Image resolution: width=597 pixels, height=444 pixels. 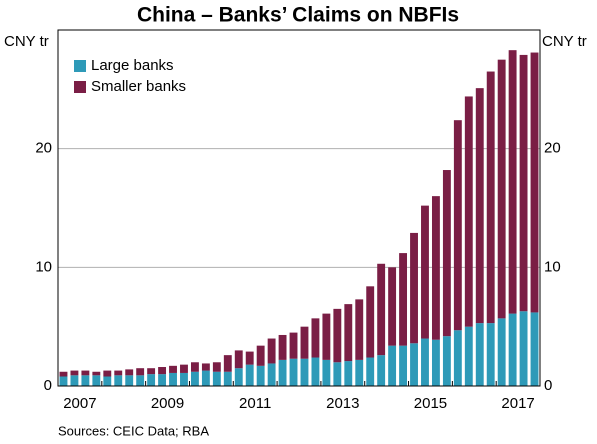 What do you see at coordinates (138, 86) in the screenshot?
I see `legend-label: Smaller banks` at bounding box center [138, 86].